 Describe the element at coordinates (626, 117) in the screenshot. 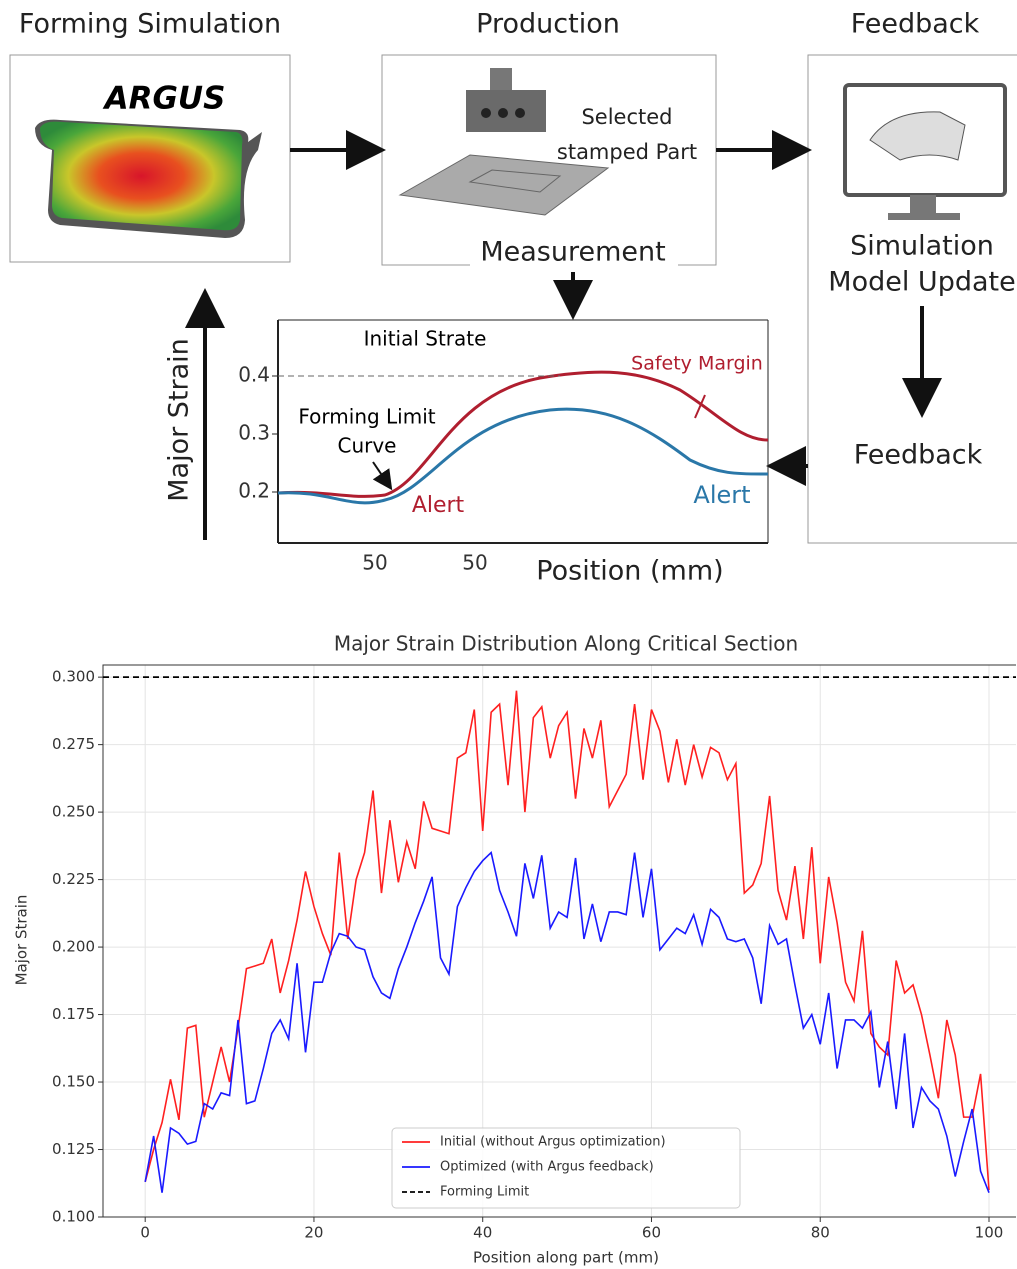

I see `label: Selected` at that location.